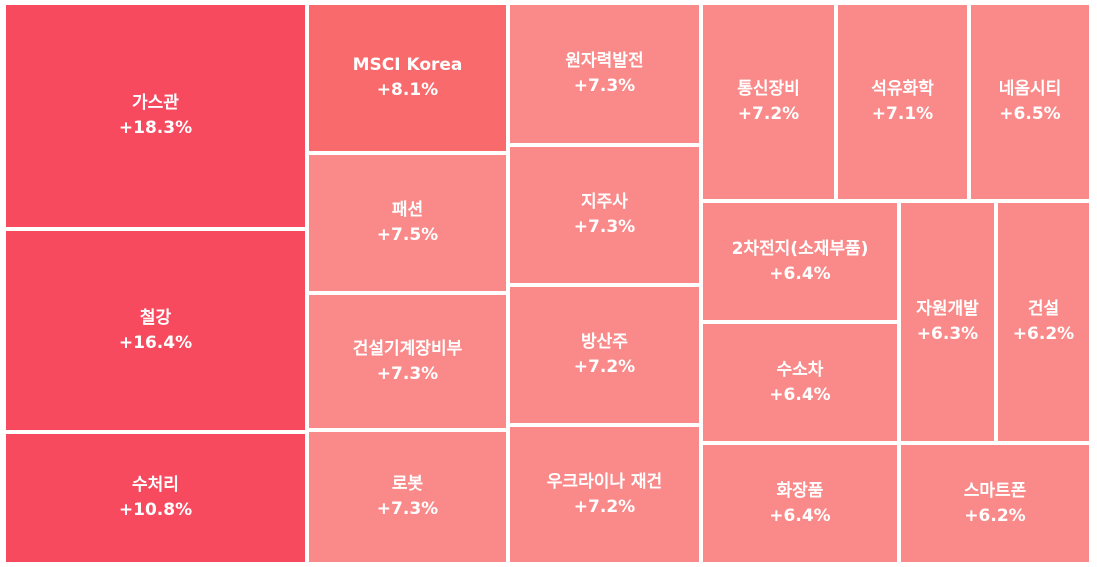 The height and width of the screenshot is (567, 1097). Describe the element at coordinates (407, 348) in the screenshot. I see `tile-label: 건설기계장비부` at that location.